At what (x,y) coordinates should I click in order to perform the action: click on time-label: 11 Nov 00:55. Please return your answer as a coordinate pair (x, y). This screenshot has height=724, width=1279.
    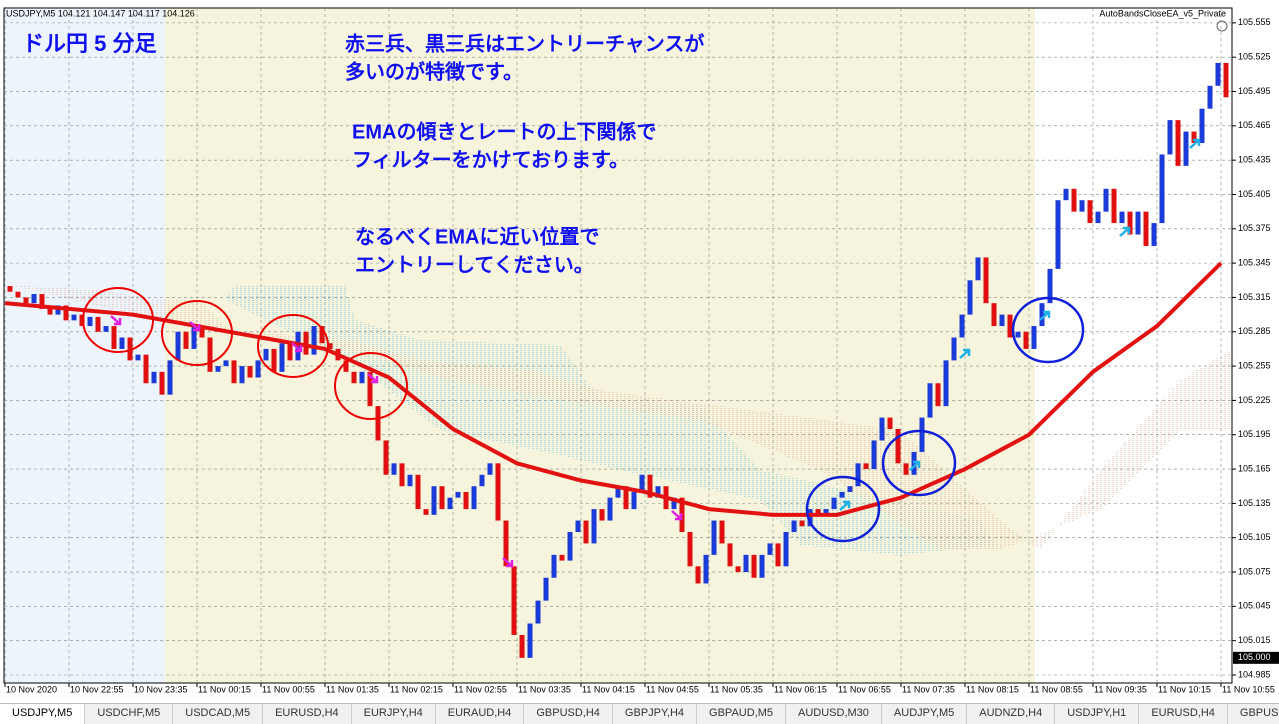
    Looking at the image, I should click on (288, 689).